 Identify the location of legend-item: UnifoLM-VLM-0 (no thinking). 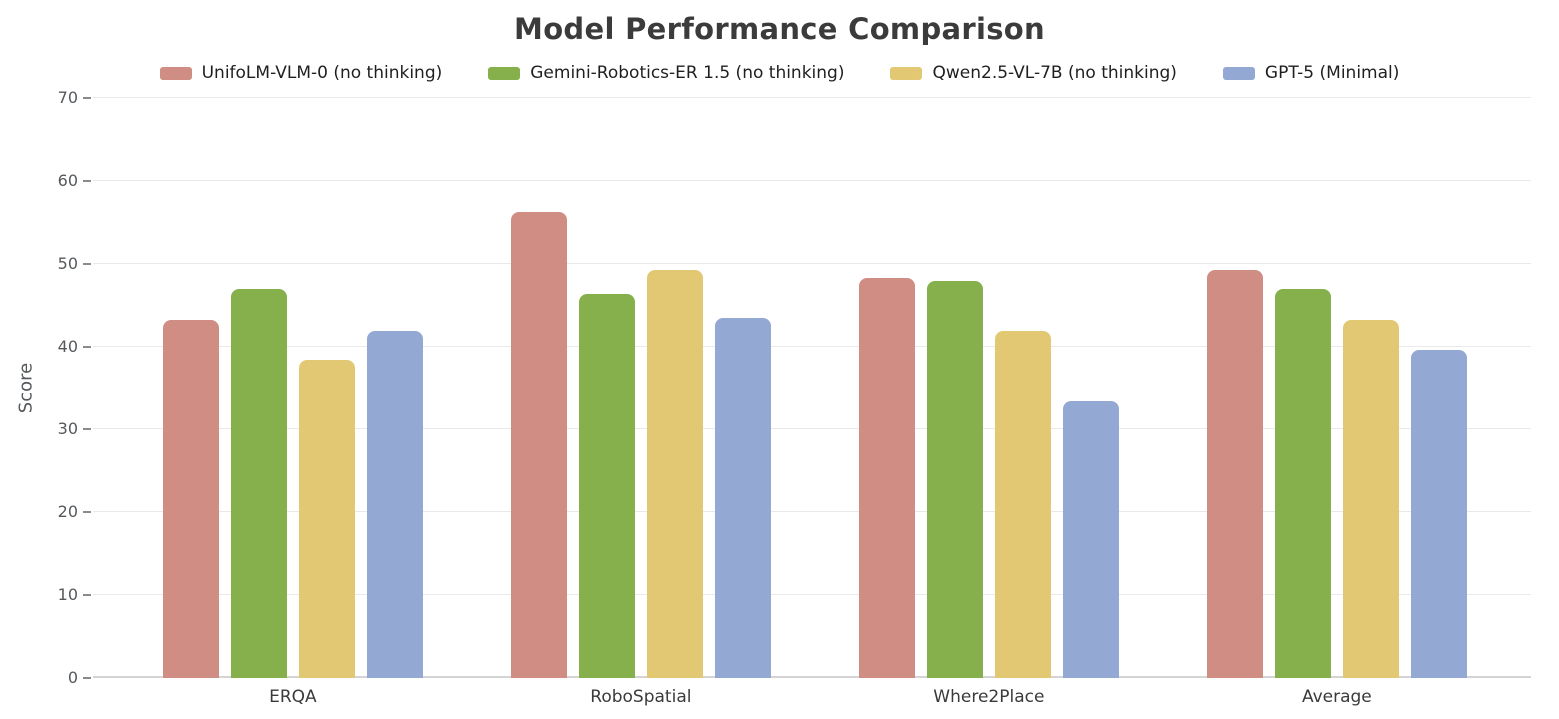
(301, 73).